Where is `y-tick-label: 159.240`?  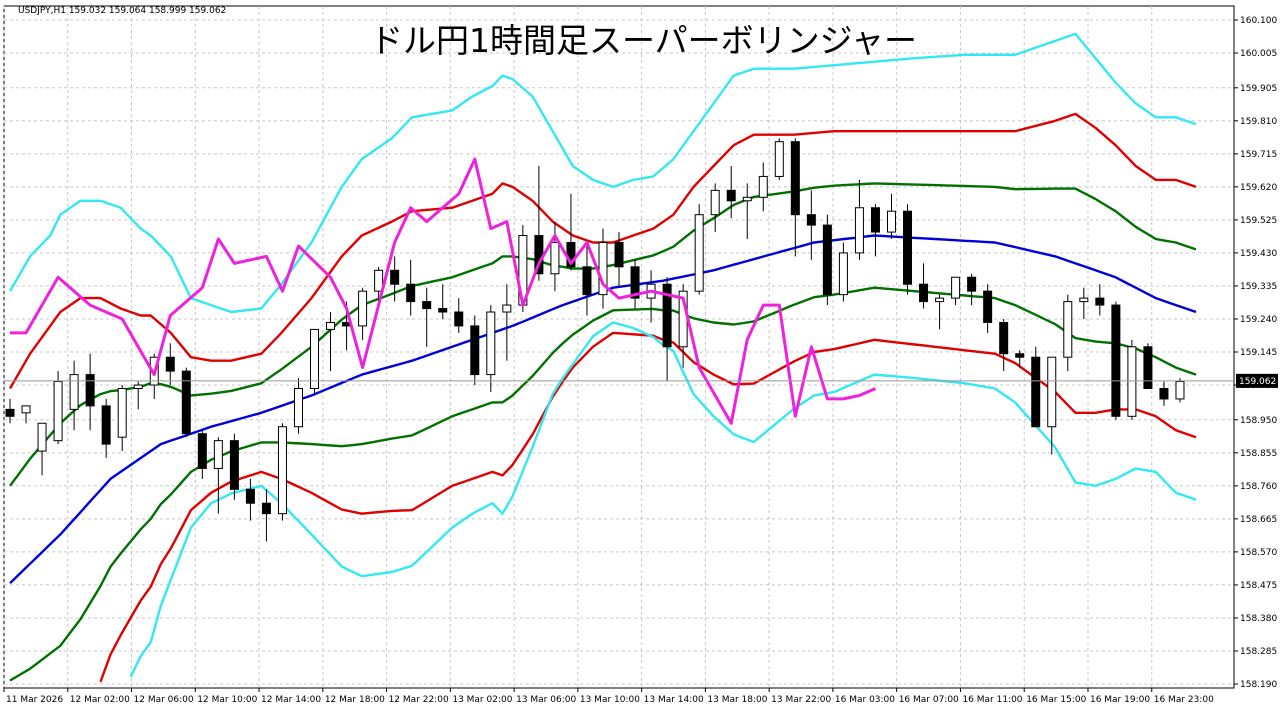 y-tick-label: 159.240 is located at coordinates (1258, 320).